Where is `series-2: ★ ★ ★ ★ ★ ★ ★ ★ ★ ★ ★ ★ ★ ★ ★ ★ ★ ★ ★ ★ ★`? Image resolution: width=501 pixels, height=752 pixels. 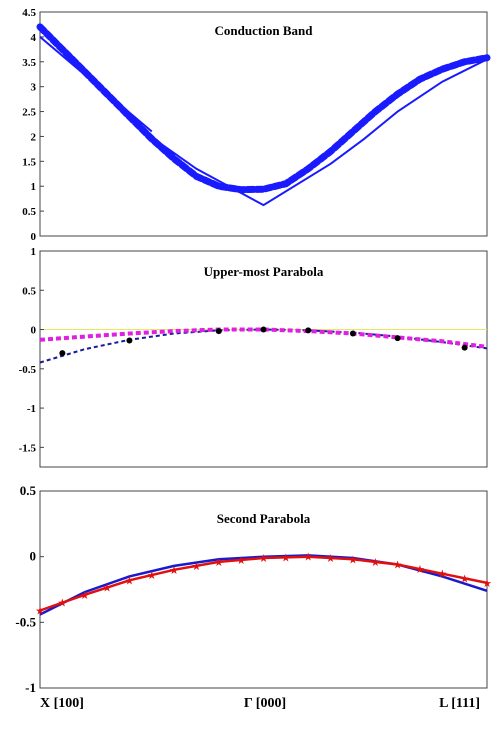 series-2: ★ ★ ★ ★ ★ ★ ★ ★ ★ ★ ★ ★ ★ ★ ★ ★ ★ ★ ★ ★ ★ is located at coordinates (263, 584).